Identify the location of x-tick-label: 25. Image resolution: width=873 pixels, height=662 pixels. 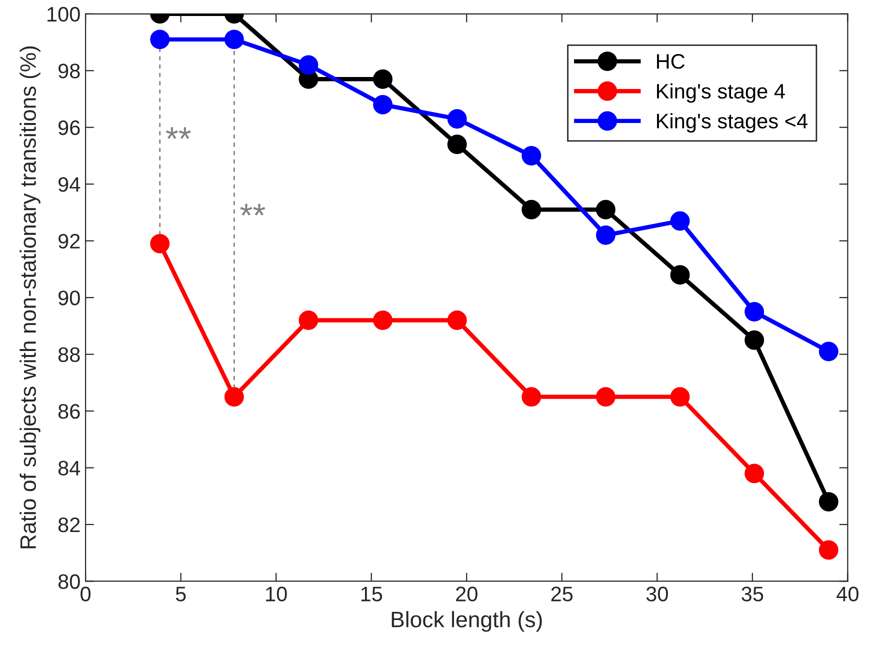
(562, 594).